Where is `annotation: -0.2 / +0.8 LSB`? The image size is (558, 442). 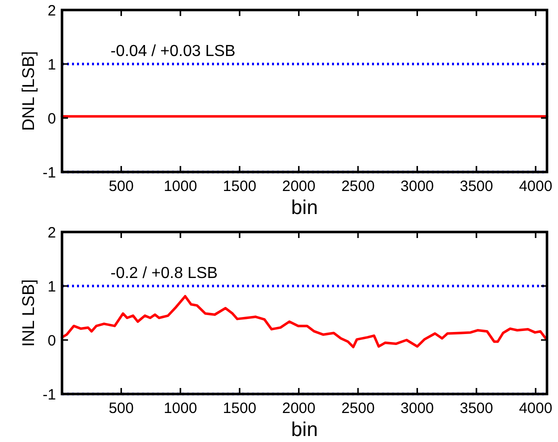
annotation: -0.2 / +0.8 LSB is located at coordinates (164, 273).